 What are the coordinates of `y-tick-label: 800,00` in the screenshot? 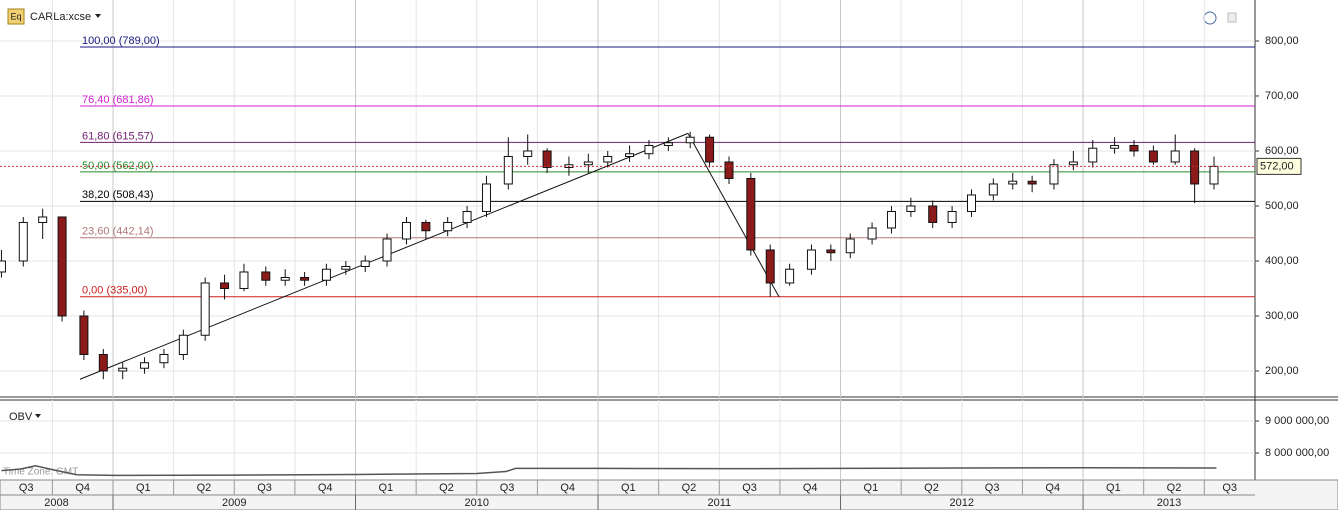 It's located at (1282, 41).